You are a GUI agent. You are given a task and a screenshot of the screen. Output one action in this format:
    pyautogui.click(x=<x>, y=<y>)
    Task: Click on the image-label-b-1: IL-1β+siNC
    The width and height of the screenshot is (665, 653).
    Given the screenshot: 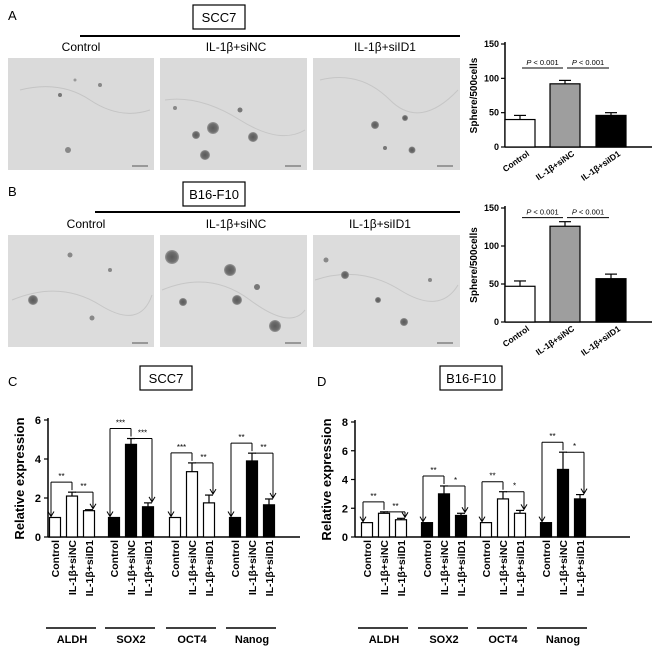 What is the action you would take?
    pyautogui.click(x=236, y=224)
    